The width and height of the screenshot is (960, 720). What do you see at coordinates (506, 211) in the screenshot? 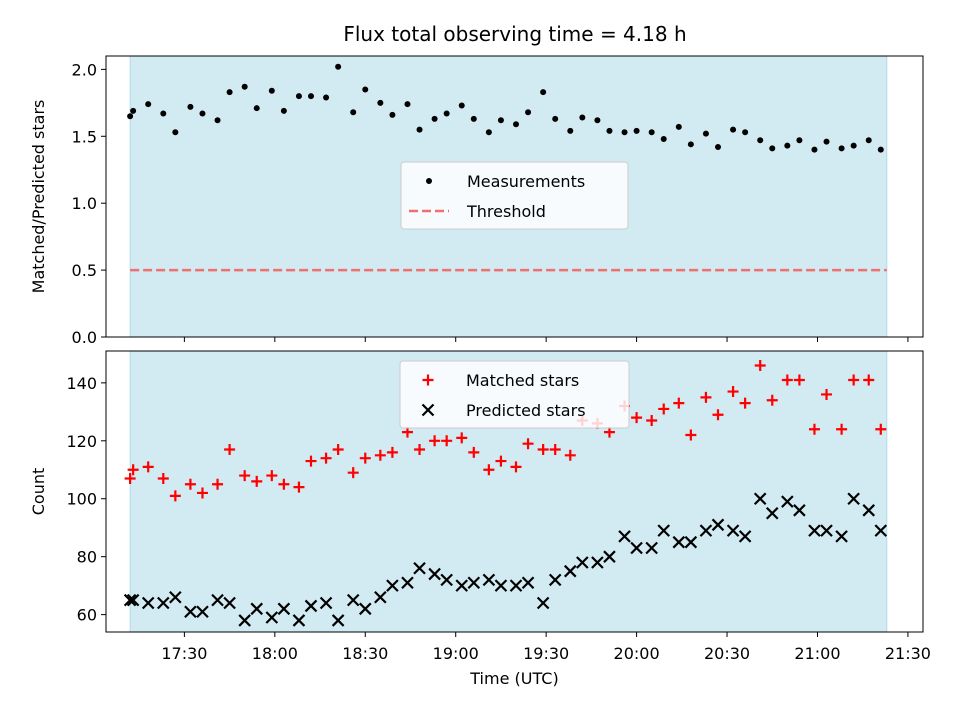
I see `legend-label: Threshold` at bounding box center [506, 211].